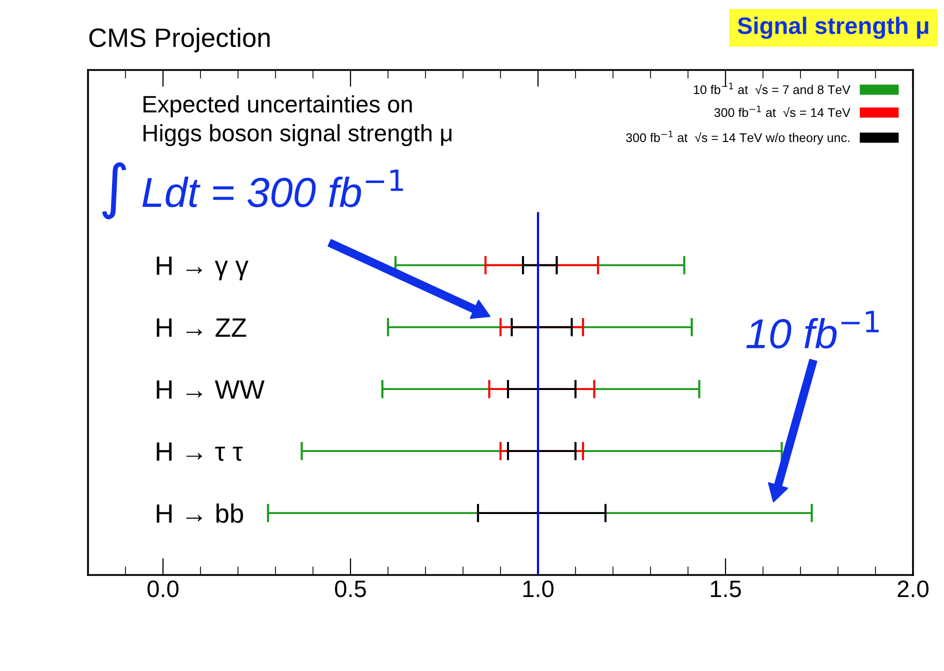 The width and height of the screenshot is (944, 671). What do you see at coordinates (210, 389) in the screenshot?
I see `y-tick-label: H → WW` at bounding box center [210, 389].